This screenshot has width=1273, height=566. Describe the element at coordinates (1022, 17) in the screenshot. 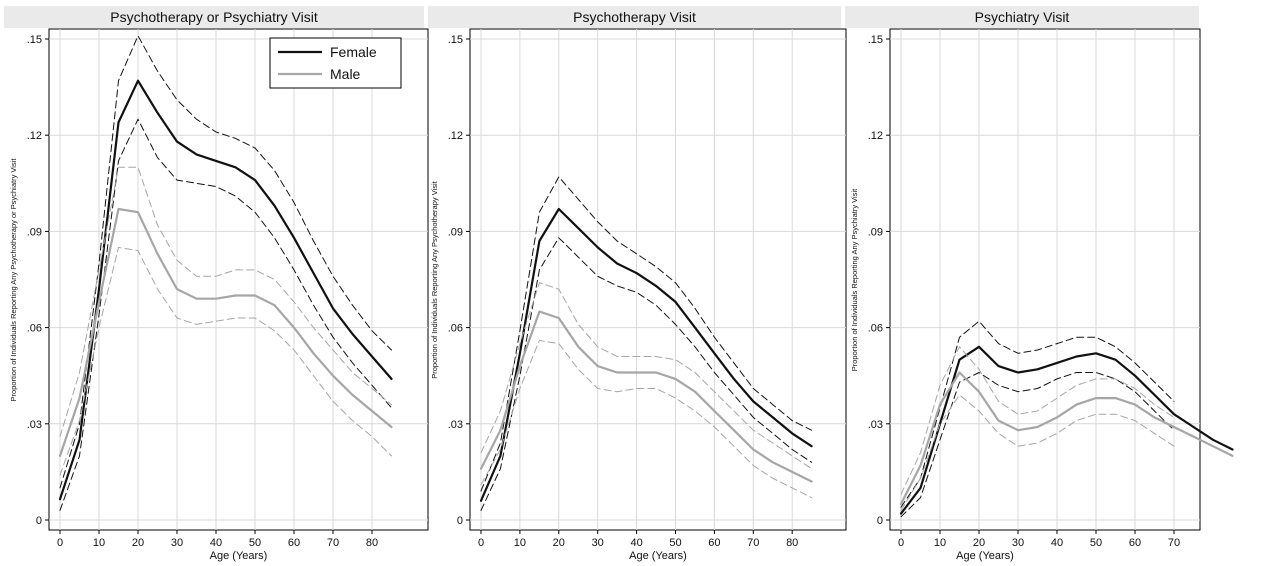

I see `panel-title-3: Psychiatry Visit` at that location.